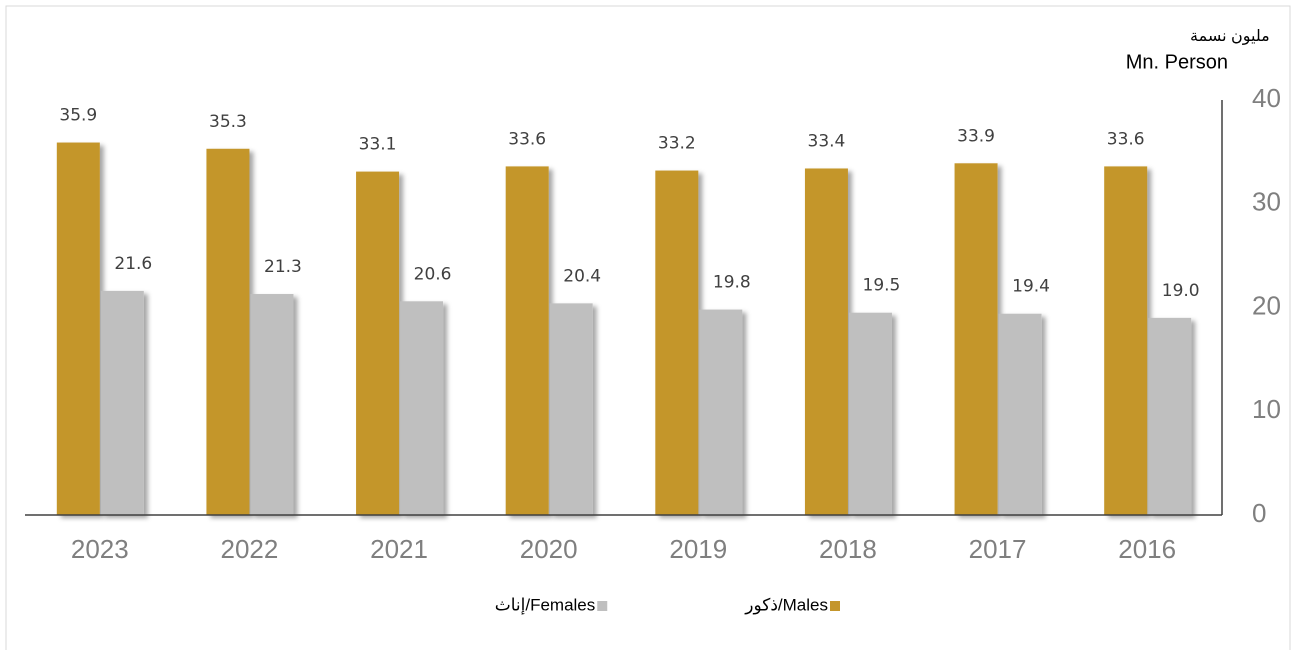 The height and width of the screenshot is (650, 1296). I want to click on x-tick-label: 2023, so click(100, 549).